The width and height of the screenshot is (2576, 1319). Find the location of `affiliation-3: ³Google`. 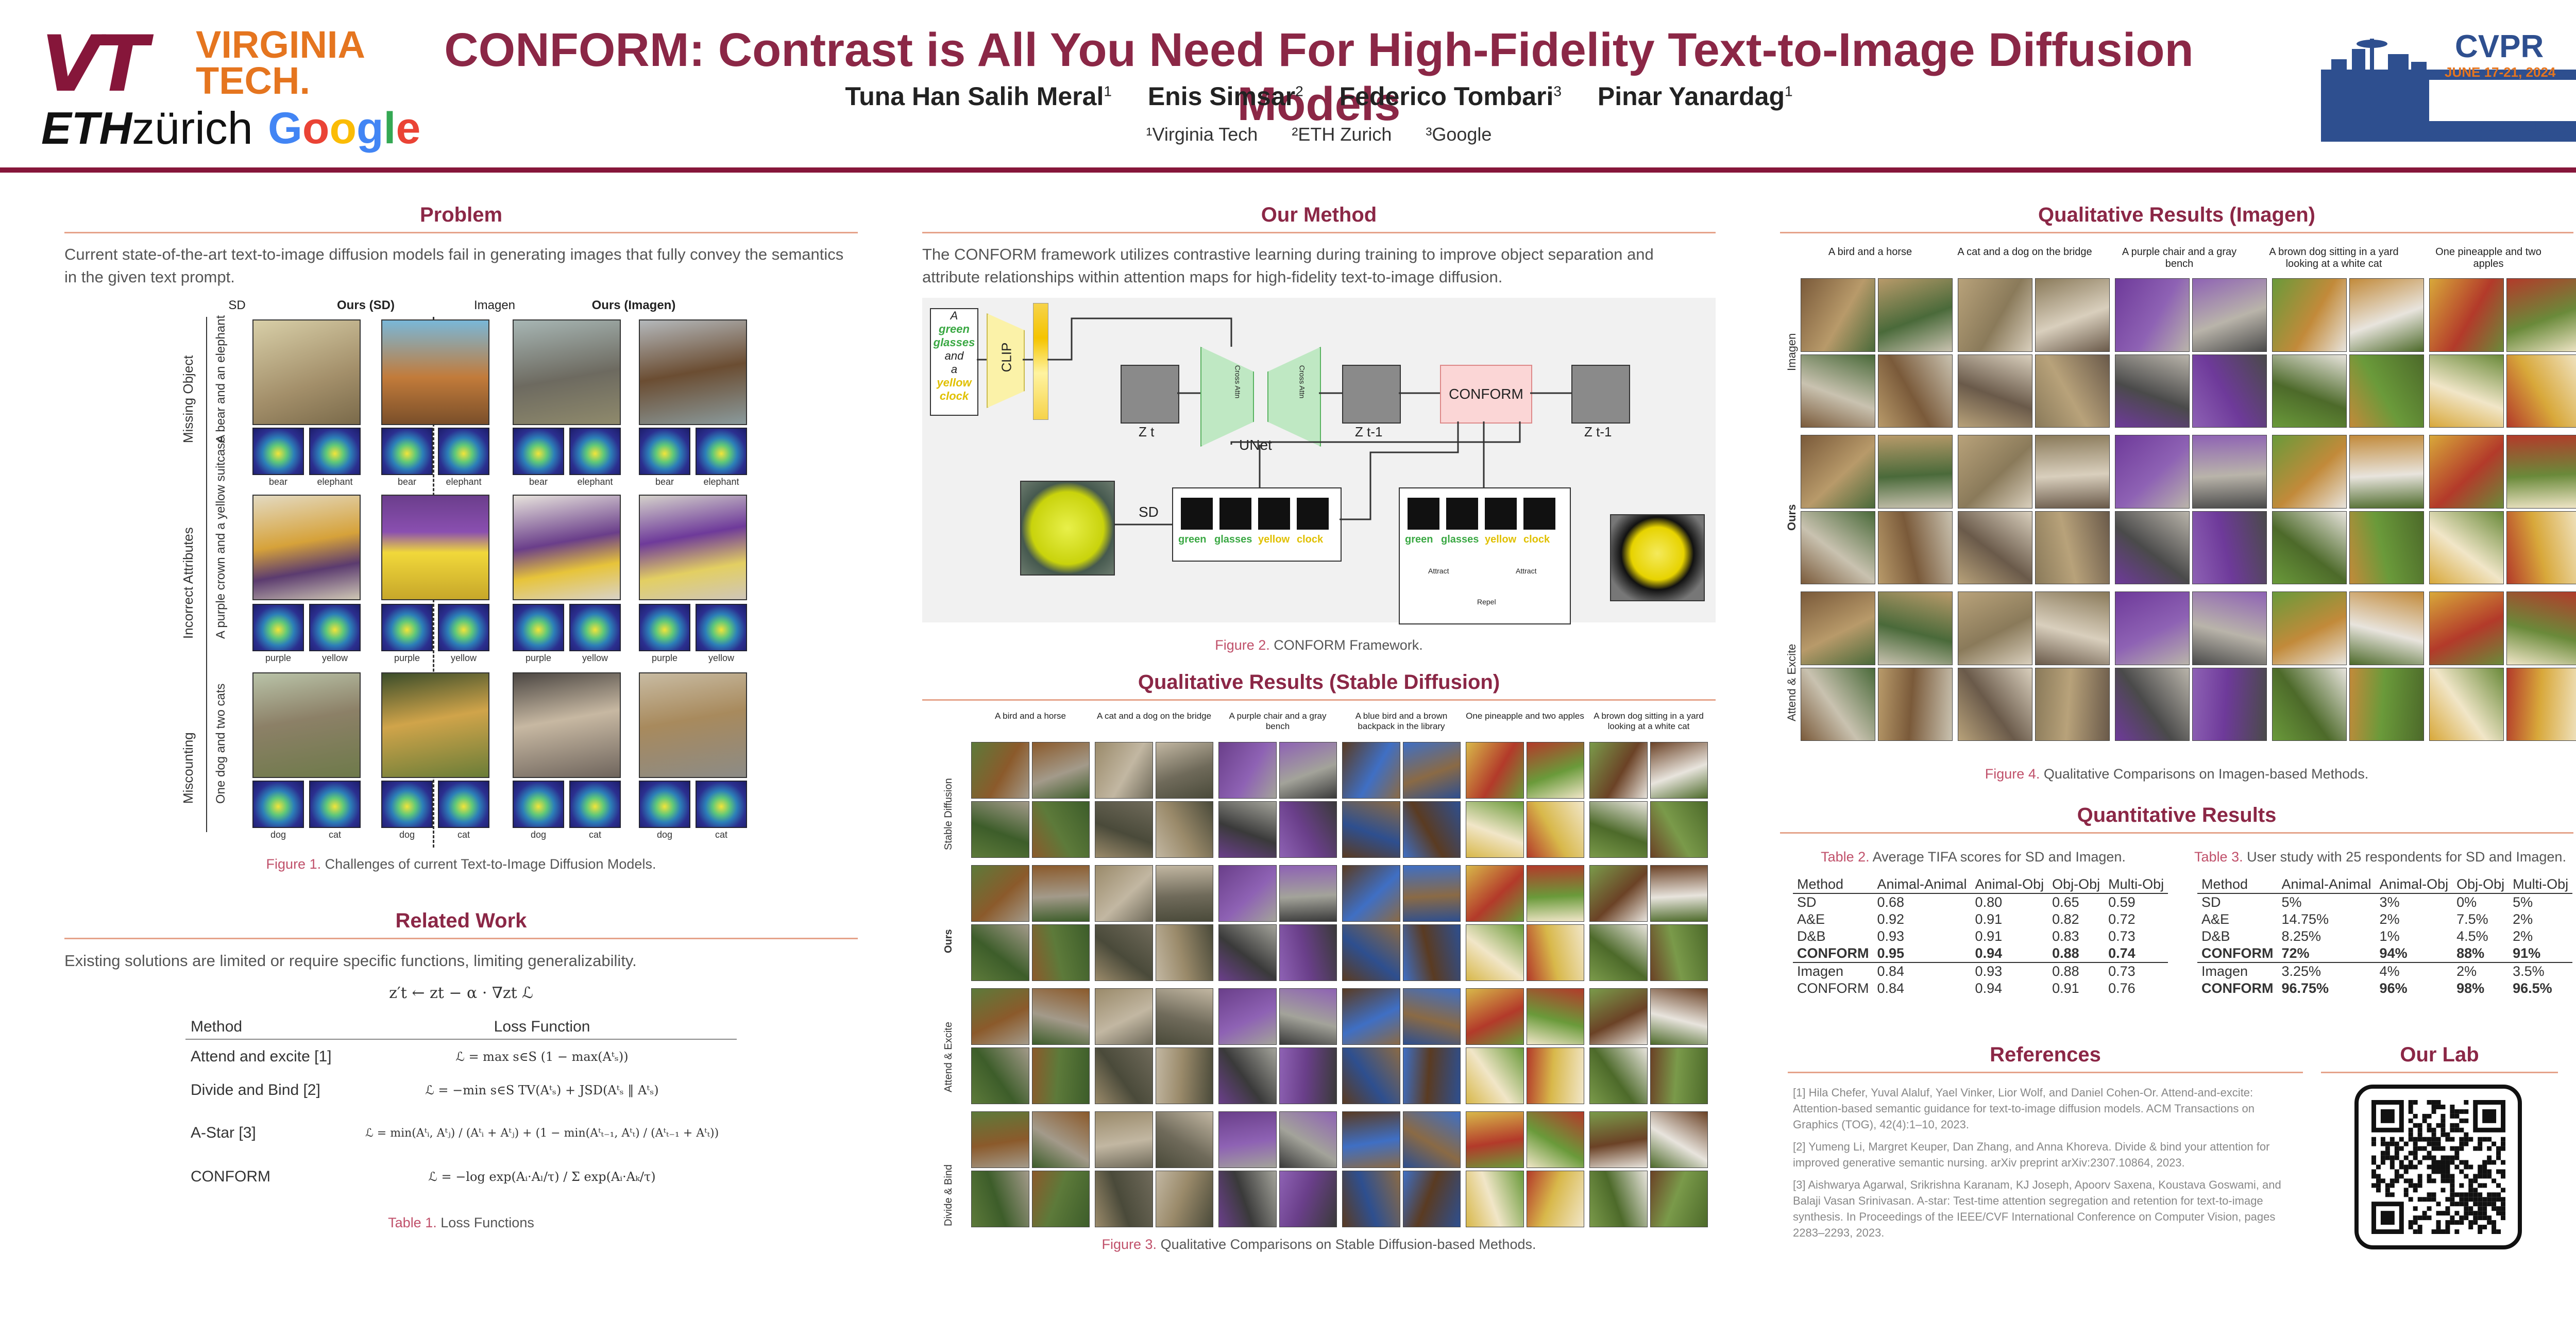

affiliation-3: ³Google is located at coordinates (1459, 134).